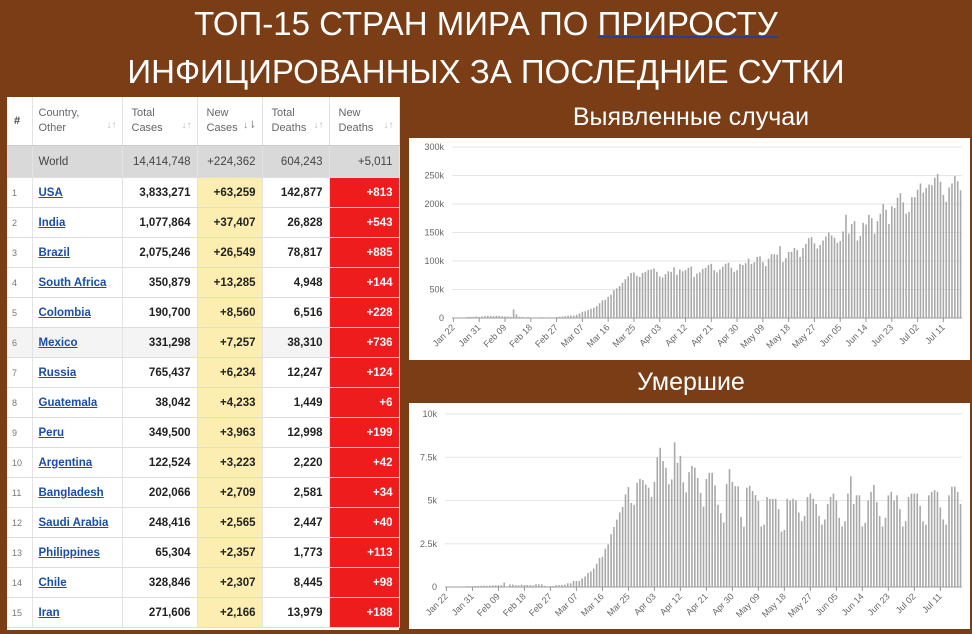 This screenshot has height=634, width=972. I want to click on total-deaths-cell: 2,581, so click(296, 492).